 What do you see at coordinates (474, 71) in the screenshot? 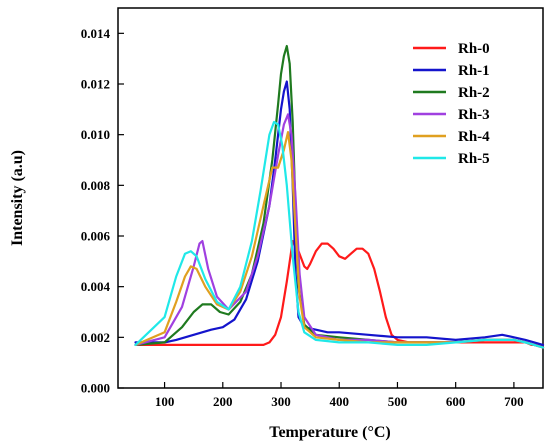
I see `legend-label-rh-1: Rh-1` at bounding box center [474, 71].